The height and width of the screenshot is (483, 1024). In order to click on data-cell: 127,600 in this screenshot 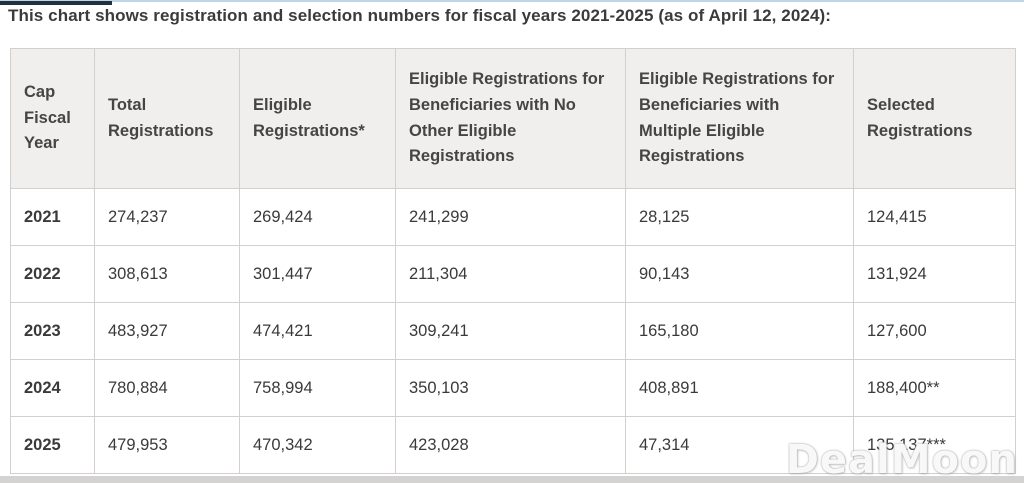, I will do `click(934, 331)`.